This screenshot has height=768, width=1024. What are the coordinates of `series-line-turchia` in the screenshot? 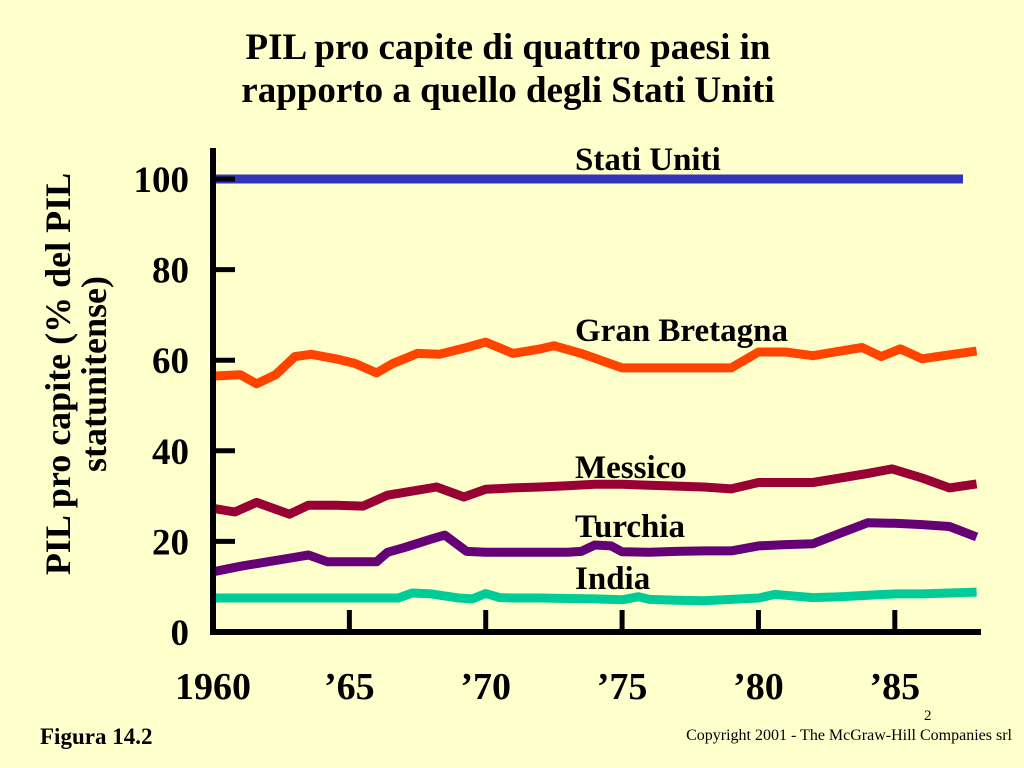 It's located at (595, 547).